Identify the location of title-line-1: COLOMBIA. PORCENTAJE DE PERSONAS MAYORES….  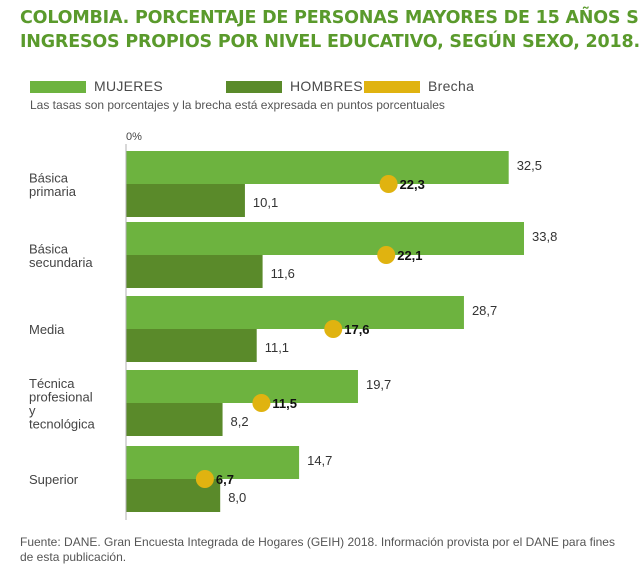
(329, 18).